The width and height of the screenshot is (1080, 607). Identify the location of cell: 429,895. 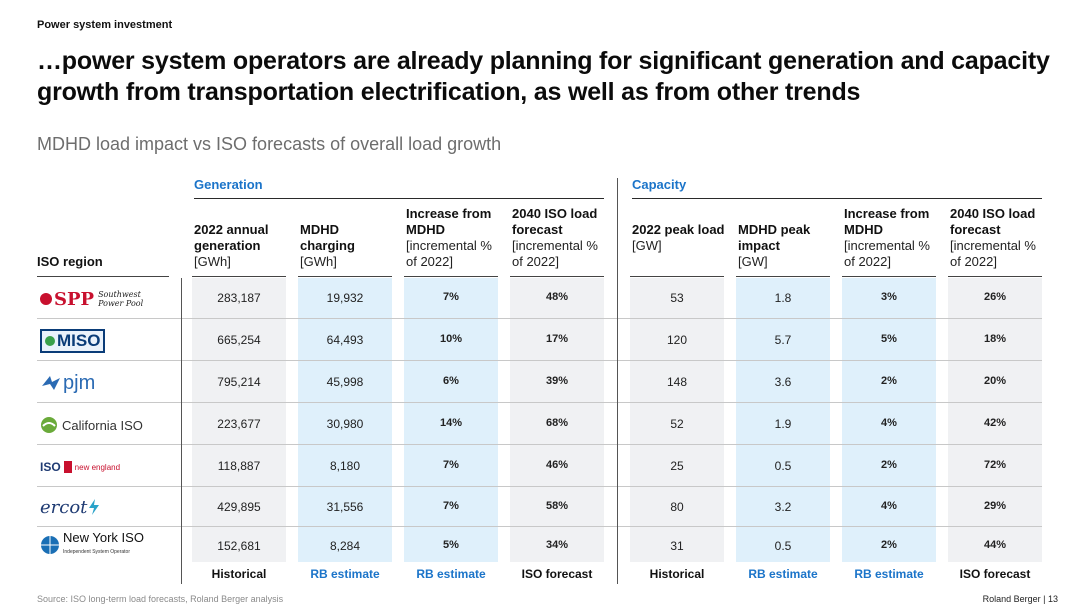
(239, 507).